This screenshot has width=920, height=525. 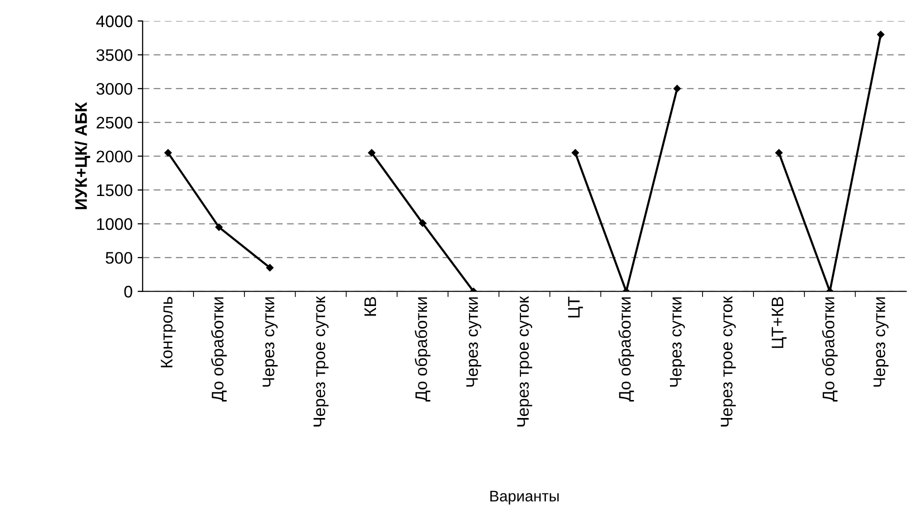 What do you see at coordinates (114, 190) in the screenshot?
I see `y-tick-label: 1500` at bounding box center [114, 190].